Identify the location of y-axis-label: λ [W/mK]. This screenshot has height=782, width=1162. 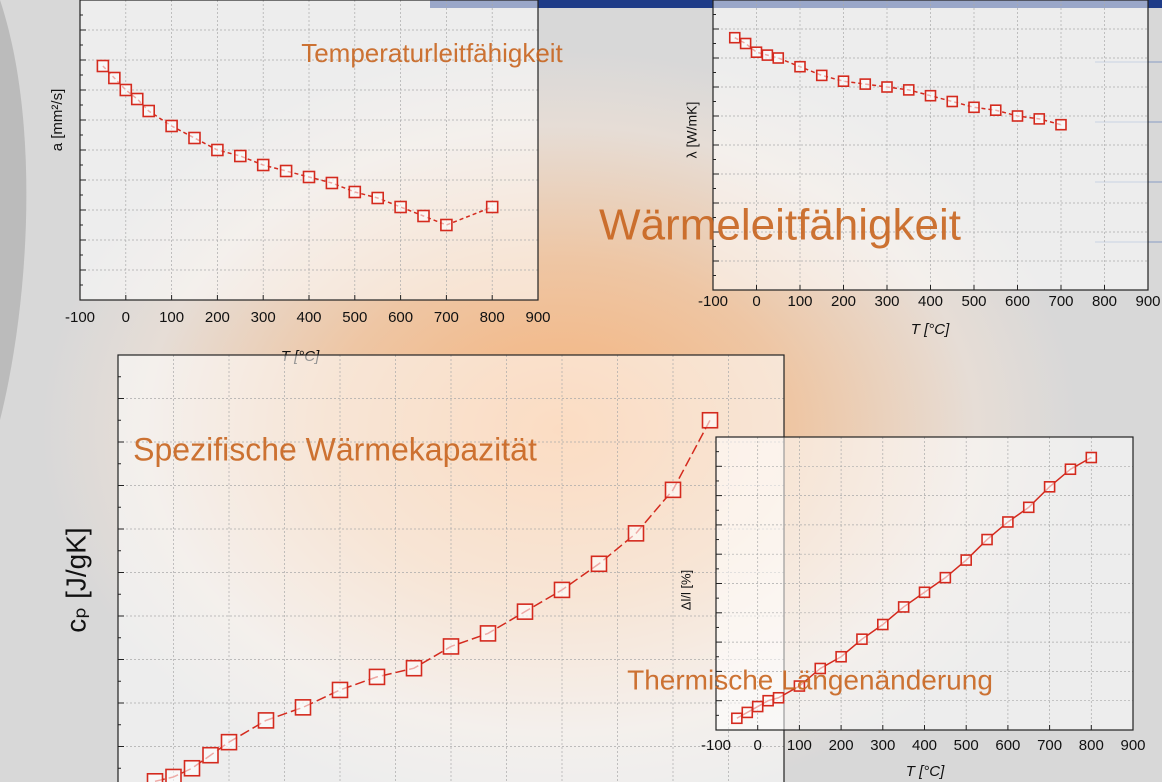
(692, 130).